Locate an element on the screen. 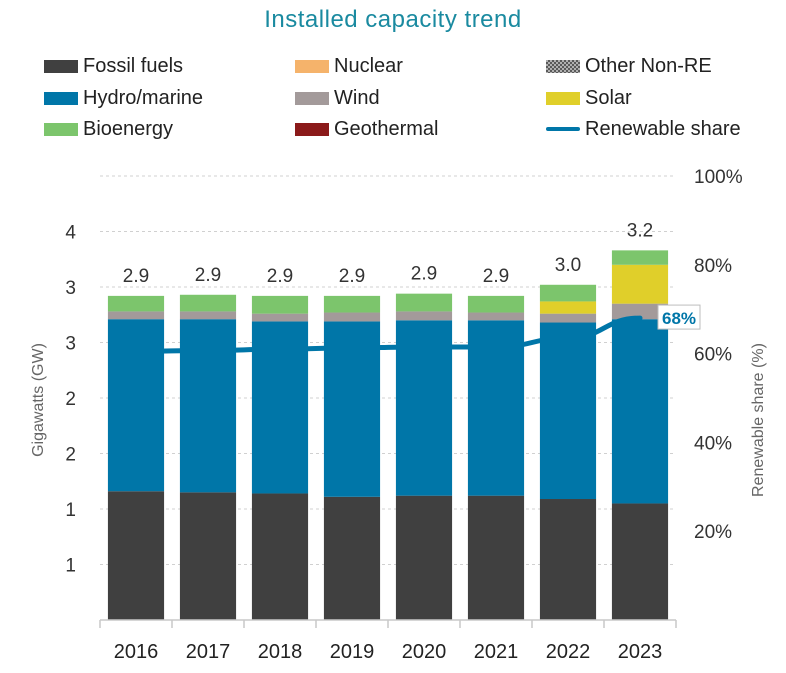 This screenshot has width=786, height=673. legend-label-geothermal: Geothermal is located at coordinates (386, 128).